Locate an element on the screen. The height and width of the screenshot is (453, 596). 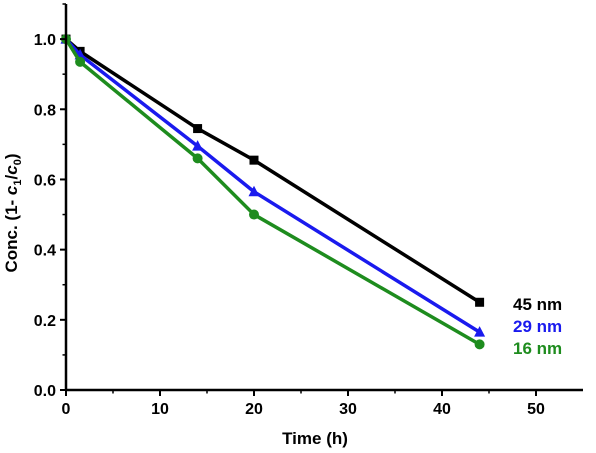
legend-label: 29 nm is located at coordinates (537, 326).